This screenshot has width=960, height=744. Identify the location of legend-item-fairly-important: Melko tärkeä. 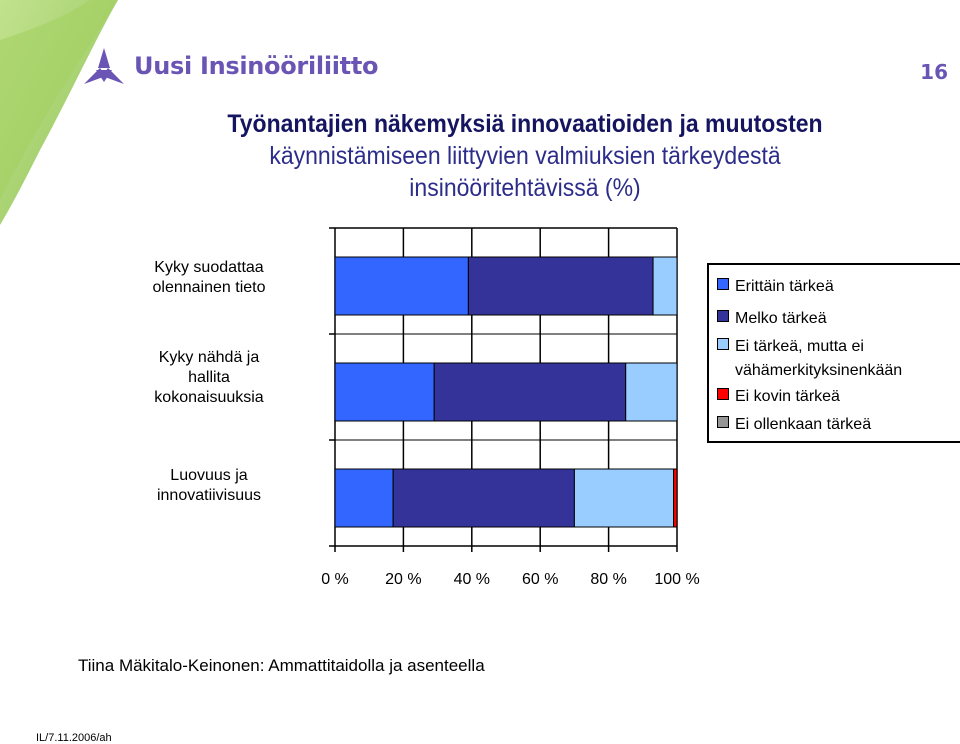
(772, 319).